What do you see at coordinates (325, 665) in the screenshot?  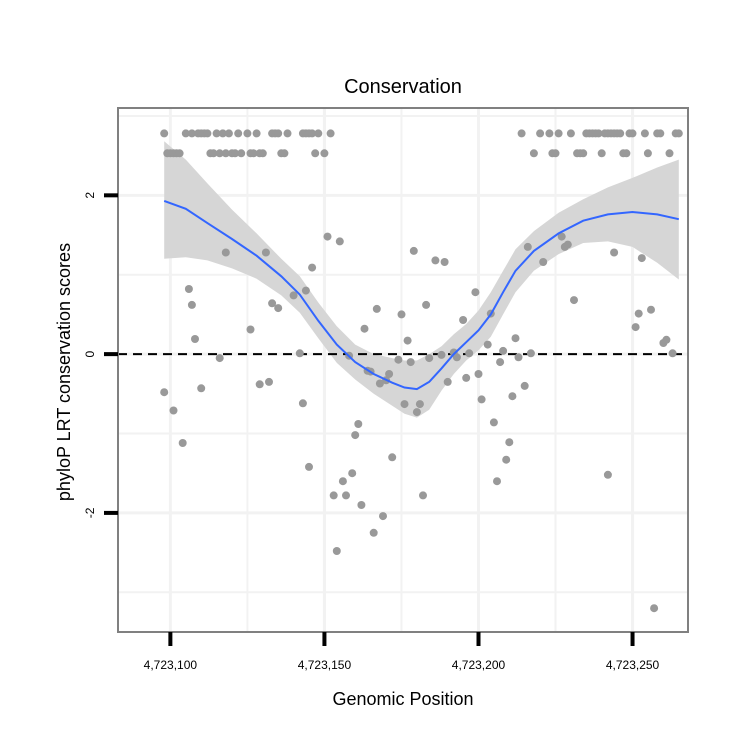 I see `x-tick-label-1: 4,723,150` at bounding box center [325, 665].